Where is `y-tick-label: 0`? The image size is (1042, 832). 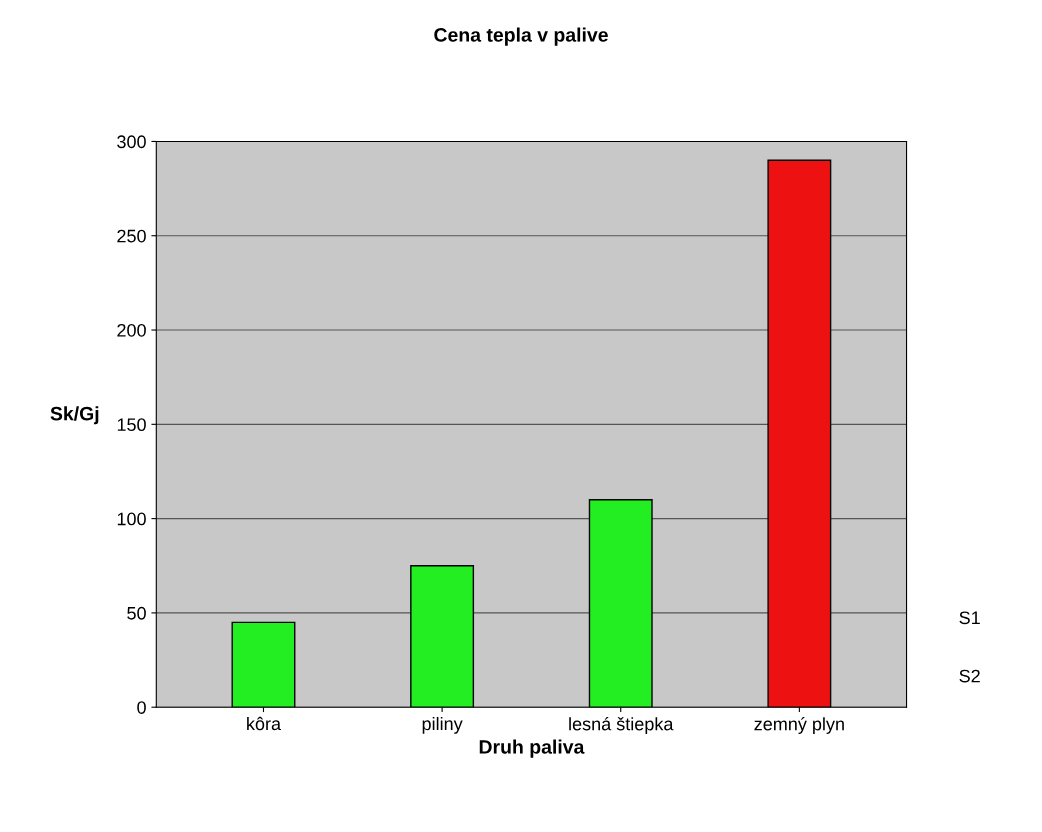 y-tick-label: 0 is located at coordinates (141, 707).